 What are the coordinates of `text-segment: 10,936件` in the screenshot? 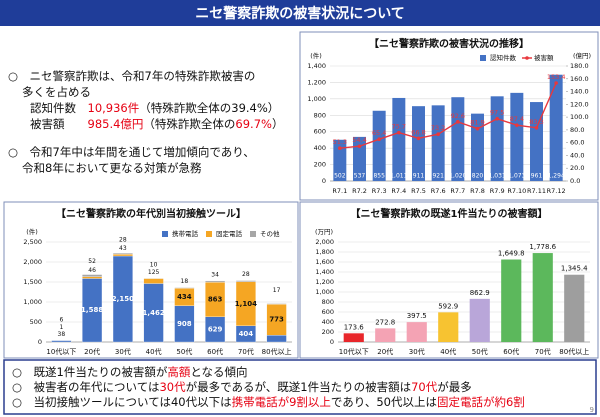 It's located at (114, 108).